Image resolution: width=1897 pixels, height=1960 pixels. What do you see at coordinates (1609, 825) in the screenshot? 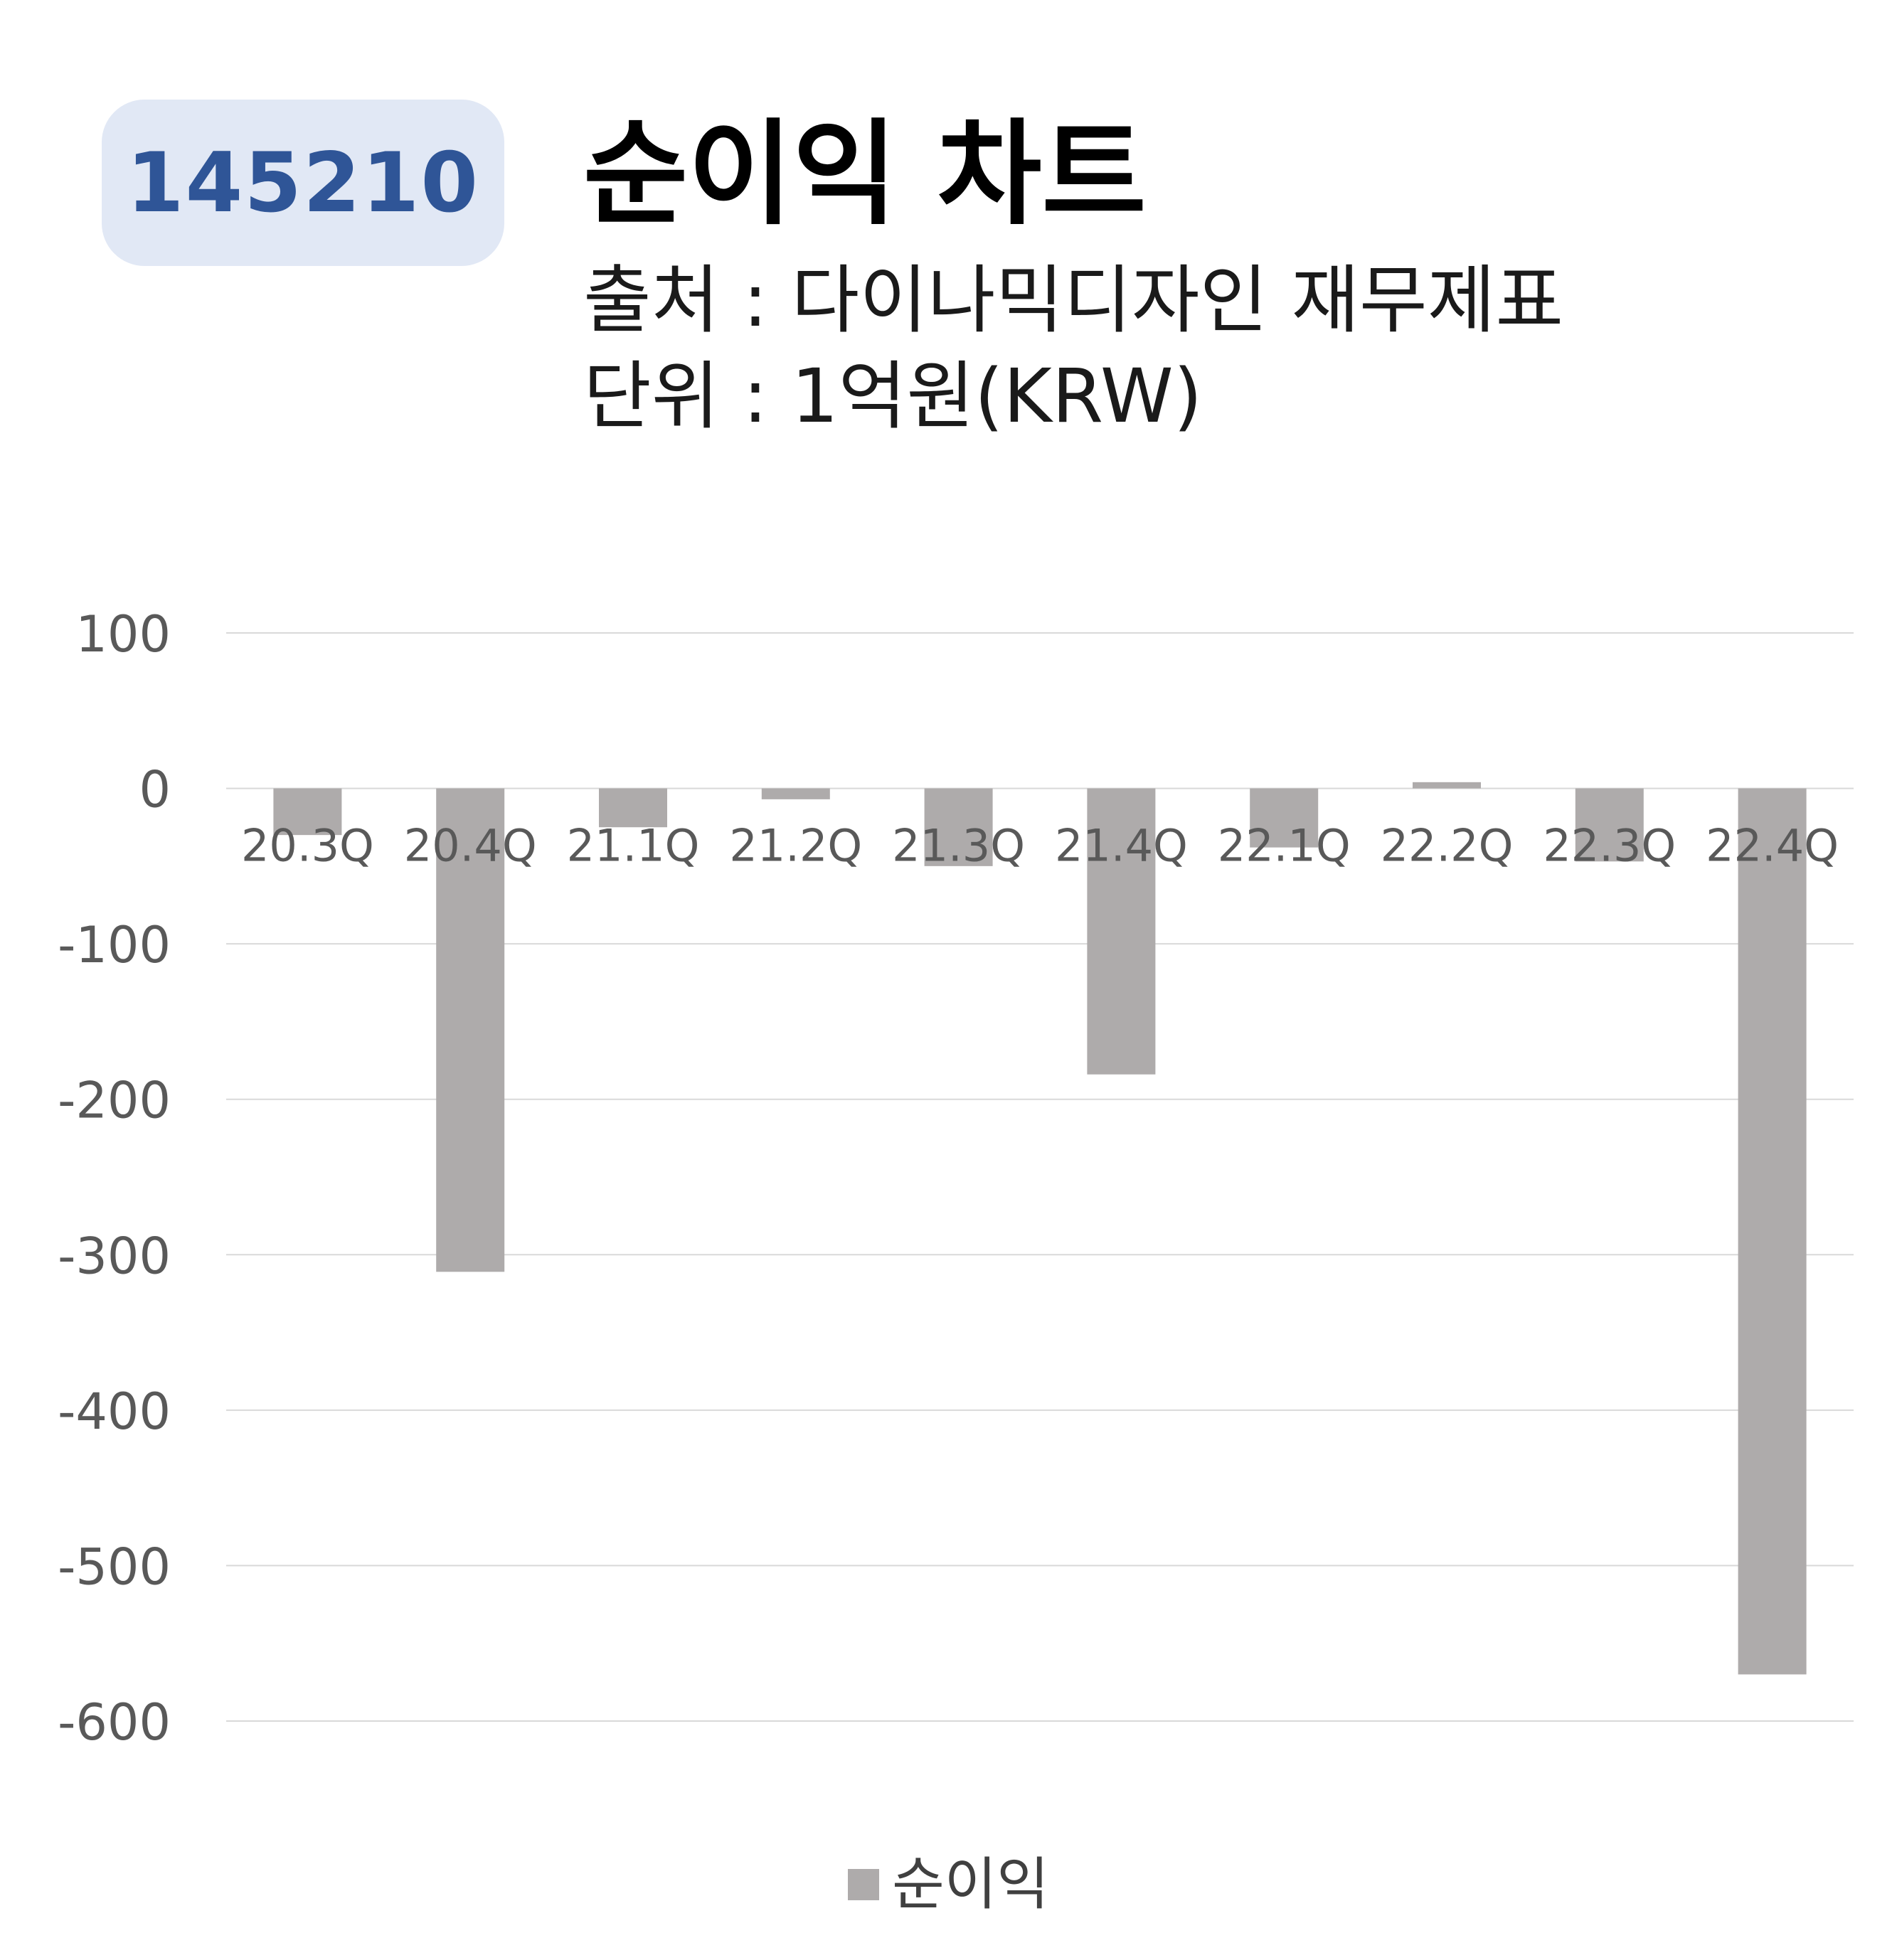
I see `bar-22.3Q` at bounding box center [1609, 825].